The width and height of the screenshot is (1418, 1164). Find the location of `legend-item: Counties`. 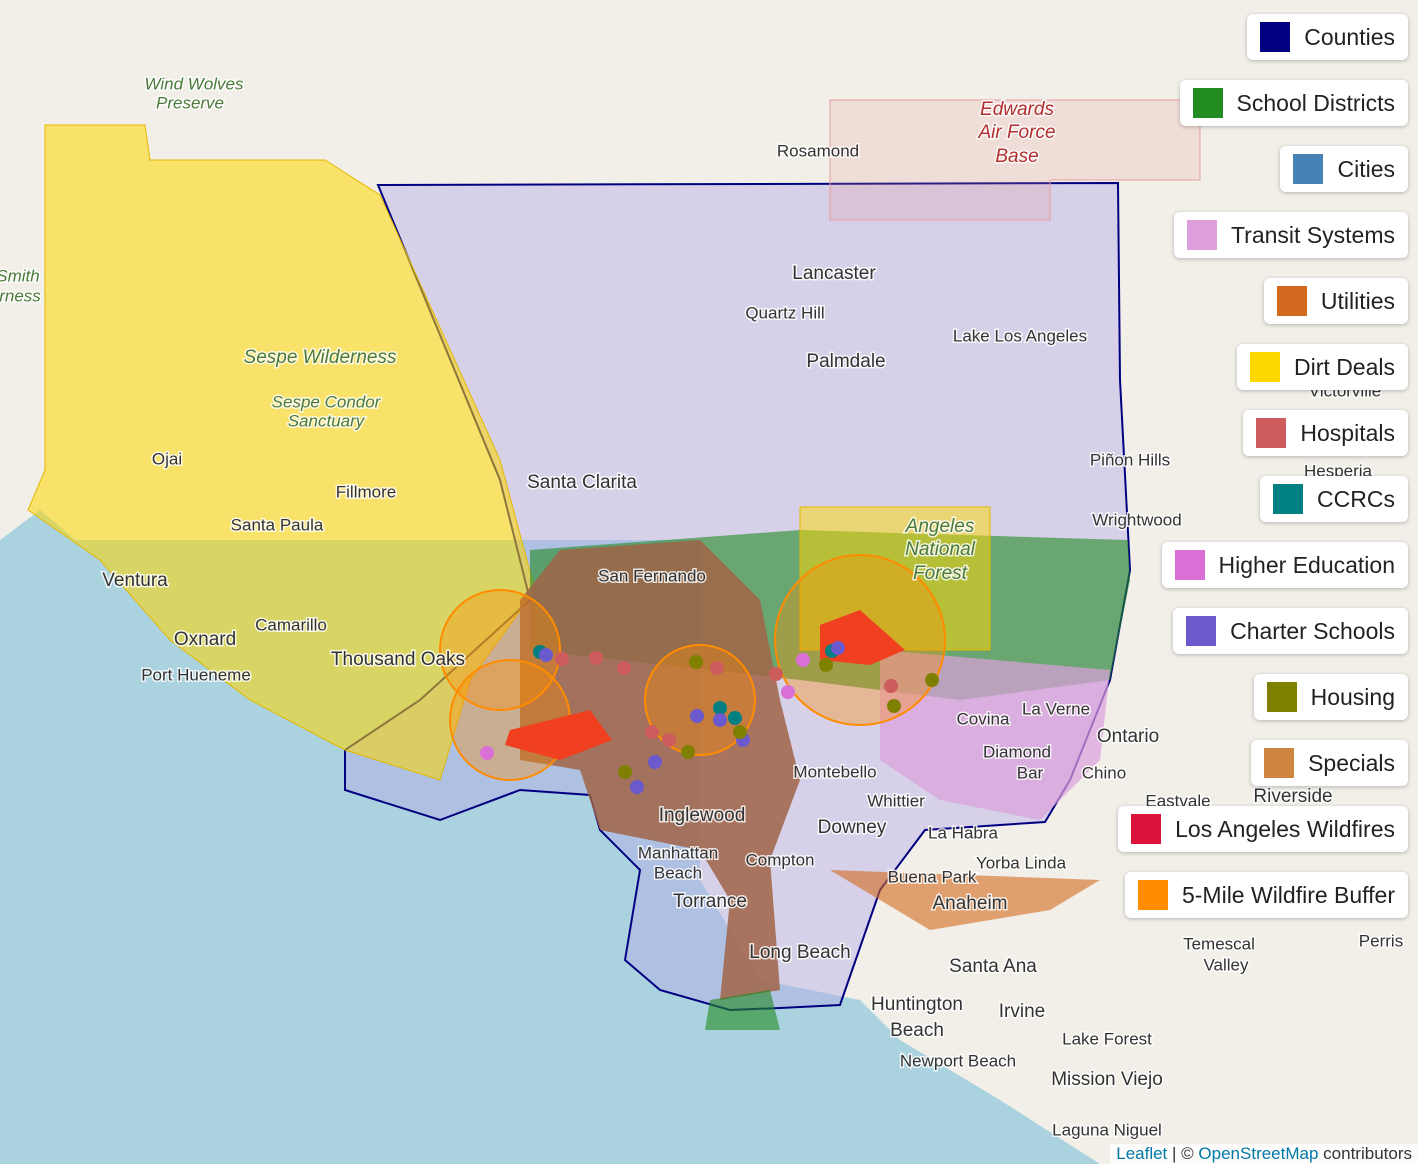

legend-item: Counties is located at coordinates (1327, 37).